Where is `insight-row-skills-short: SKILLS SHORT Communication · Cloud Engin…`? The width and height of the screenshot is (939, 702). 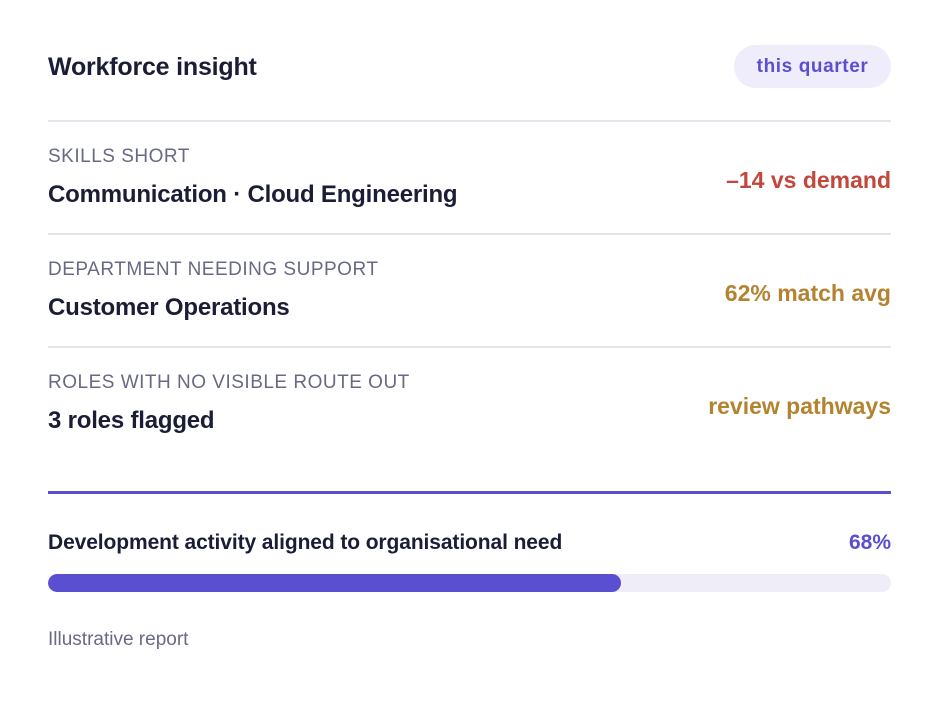
insight-row-skills-short: SKILLS SHORT Communication · Cloud Engin… is located at coordinates (469, 176).